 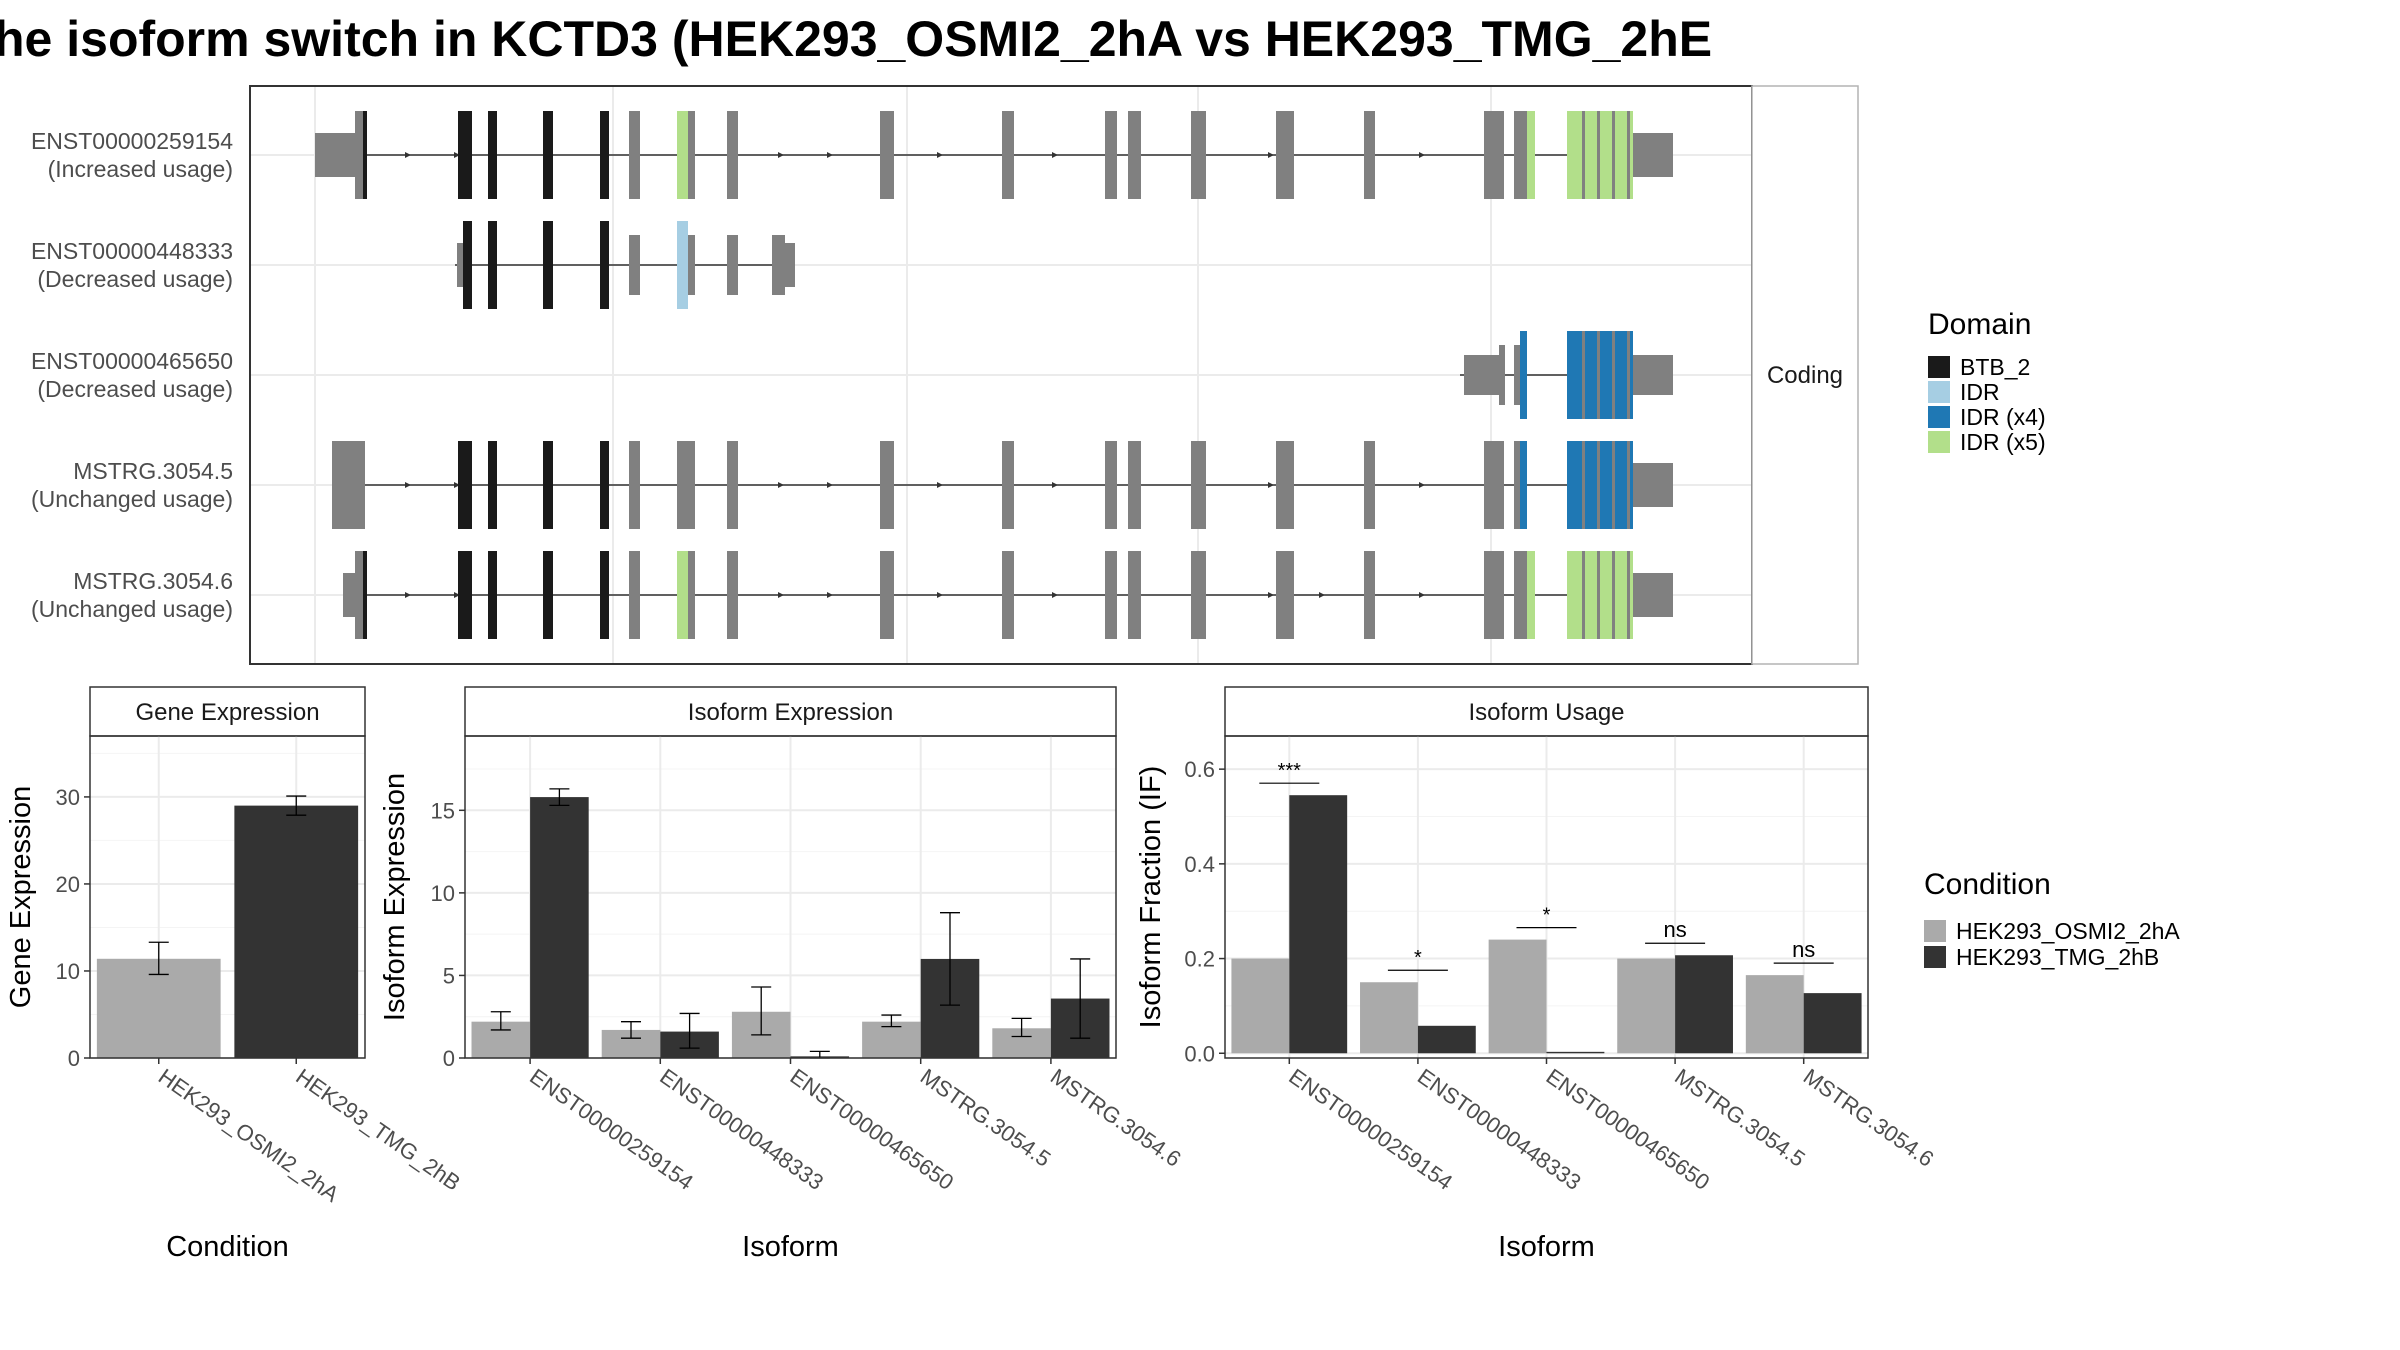 What do you see at coordinates (132, 141) in the screenshot?
I see `isoform-id-label: ENST00000259154` at bounding box center [132, 141].